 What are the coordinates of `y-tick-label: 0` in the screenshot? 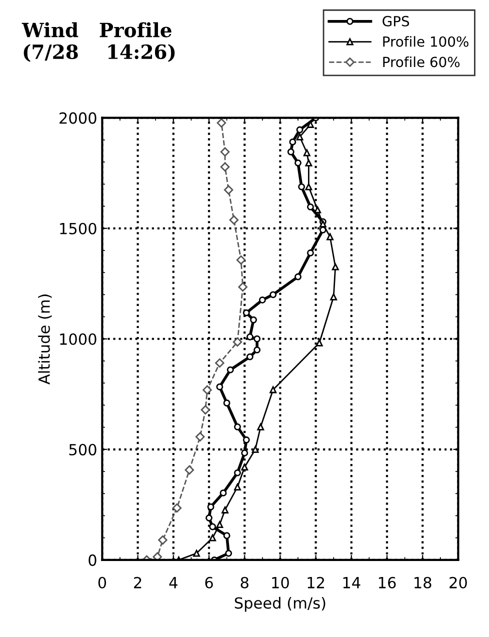 It's located at (92, 560).